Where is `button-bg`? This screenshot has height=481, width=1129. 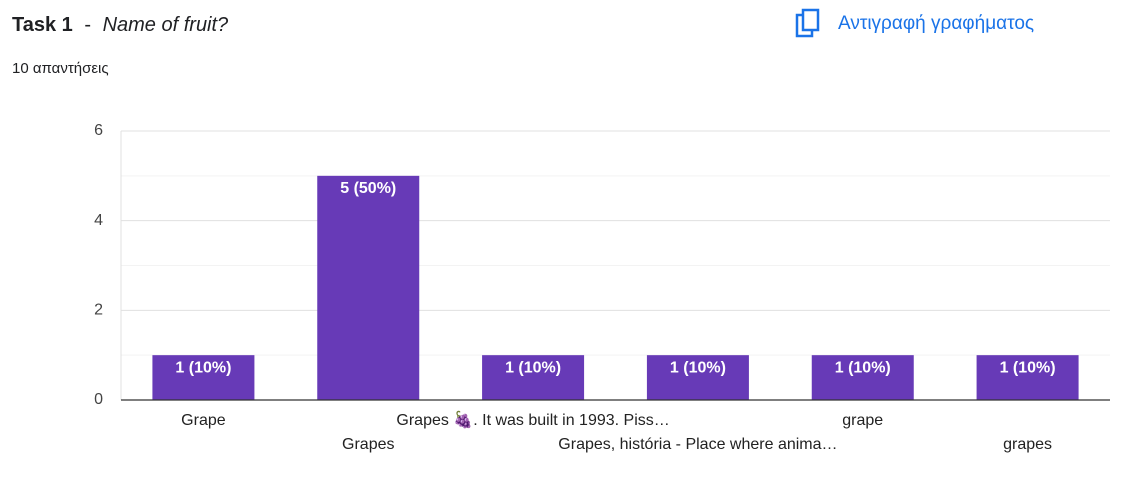 button-bg is located at coordinates (940, 24).